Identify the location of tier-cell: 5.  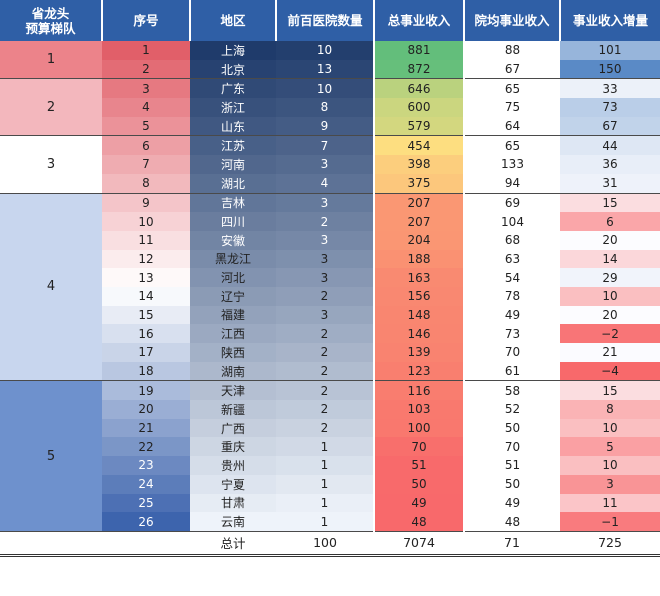
(51, 456).